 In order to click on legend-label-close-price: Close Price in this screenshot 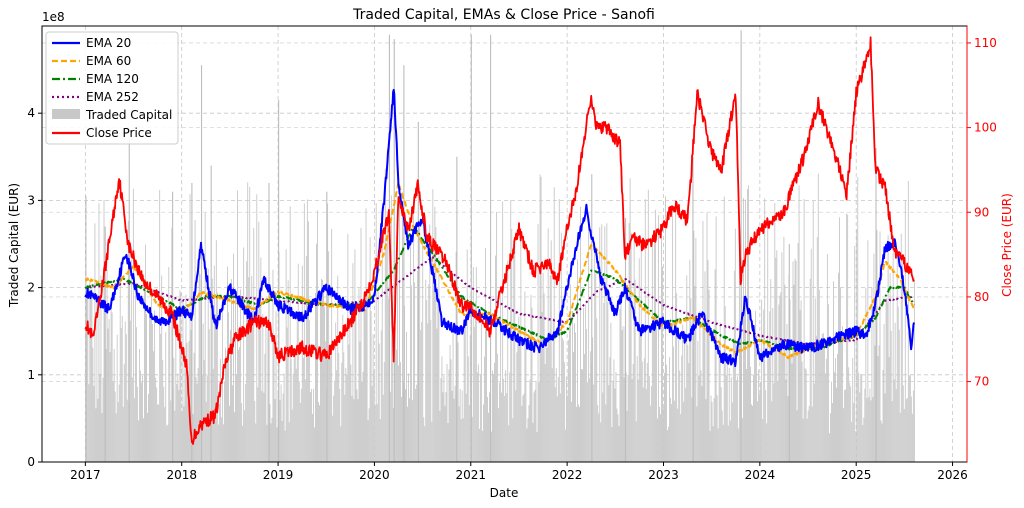, I will do `click(119, 133)`.